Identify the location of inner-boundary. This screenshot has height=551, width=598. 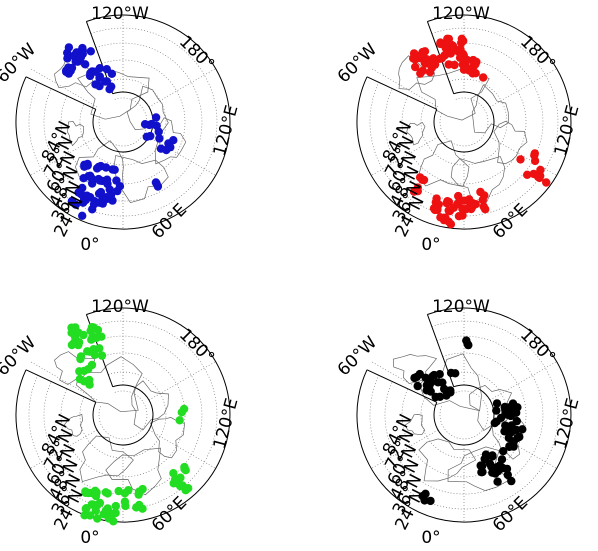
(123, 415).